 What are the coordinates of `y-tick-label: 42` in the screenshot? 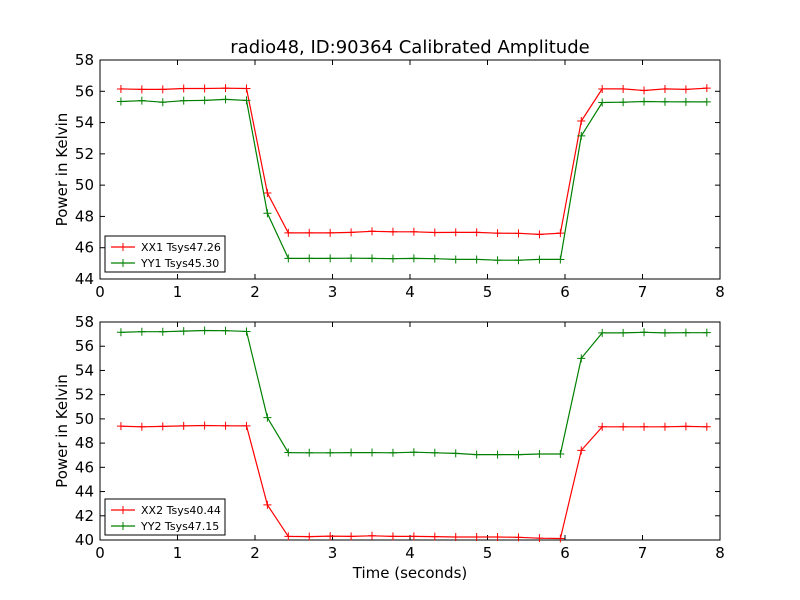 It's located at (84, 516).